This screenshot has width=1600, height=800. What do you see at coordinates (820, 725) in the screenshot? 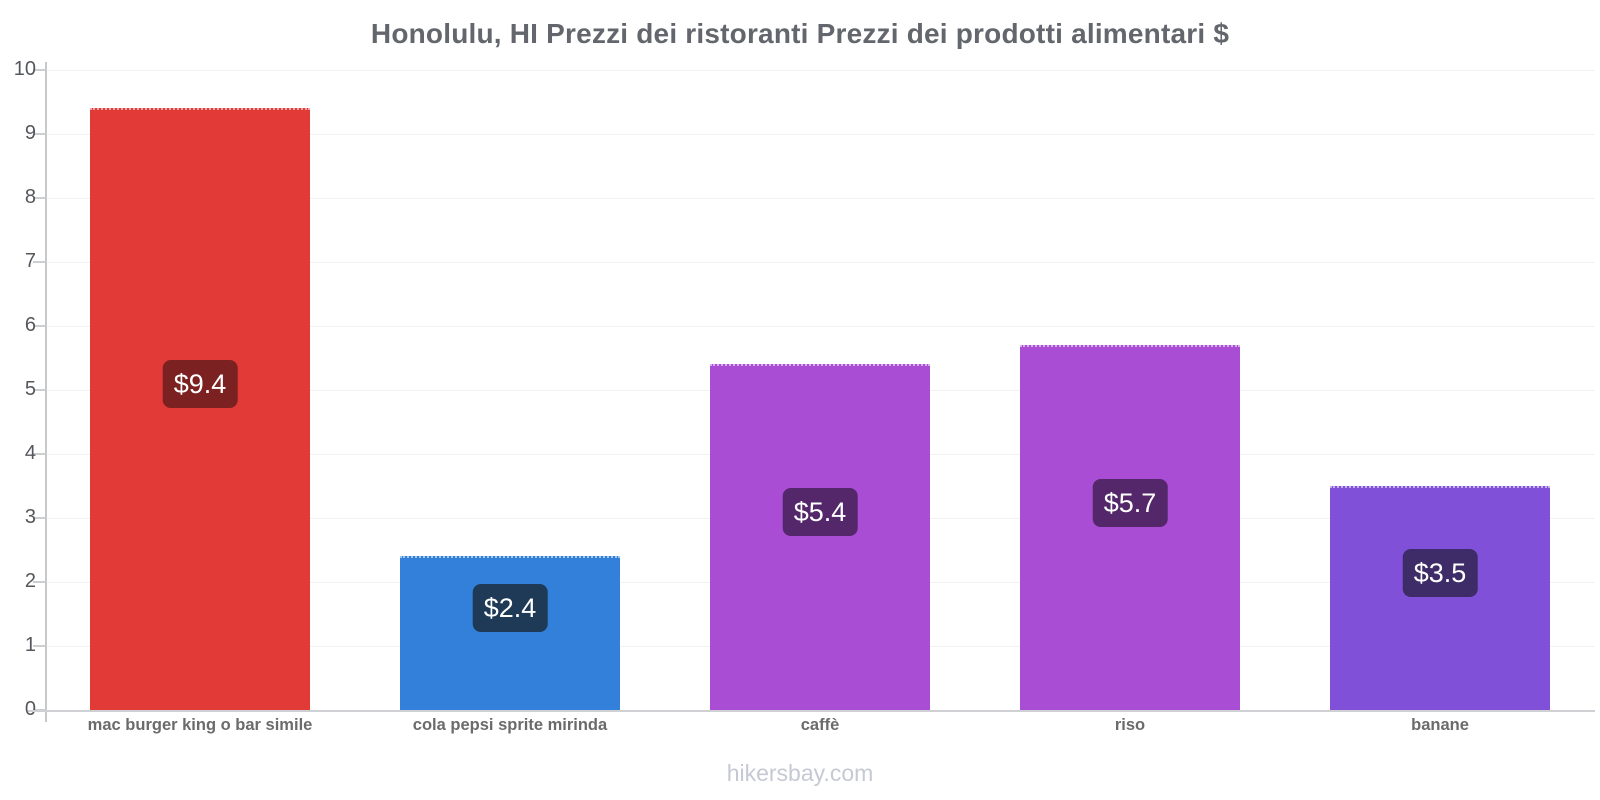
I see `x-axis-label: caffè` at bounding box center [820, 725].